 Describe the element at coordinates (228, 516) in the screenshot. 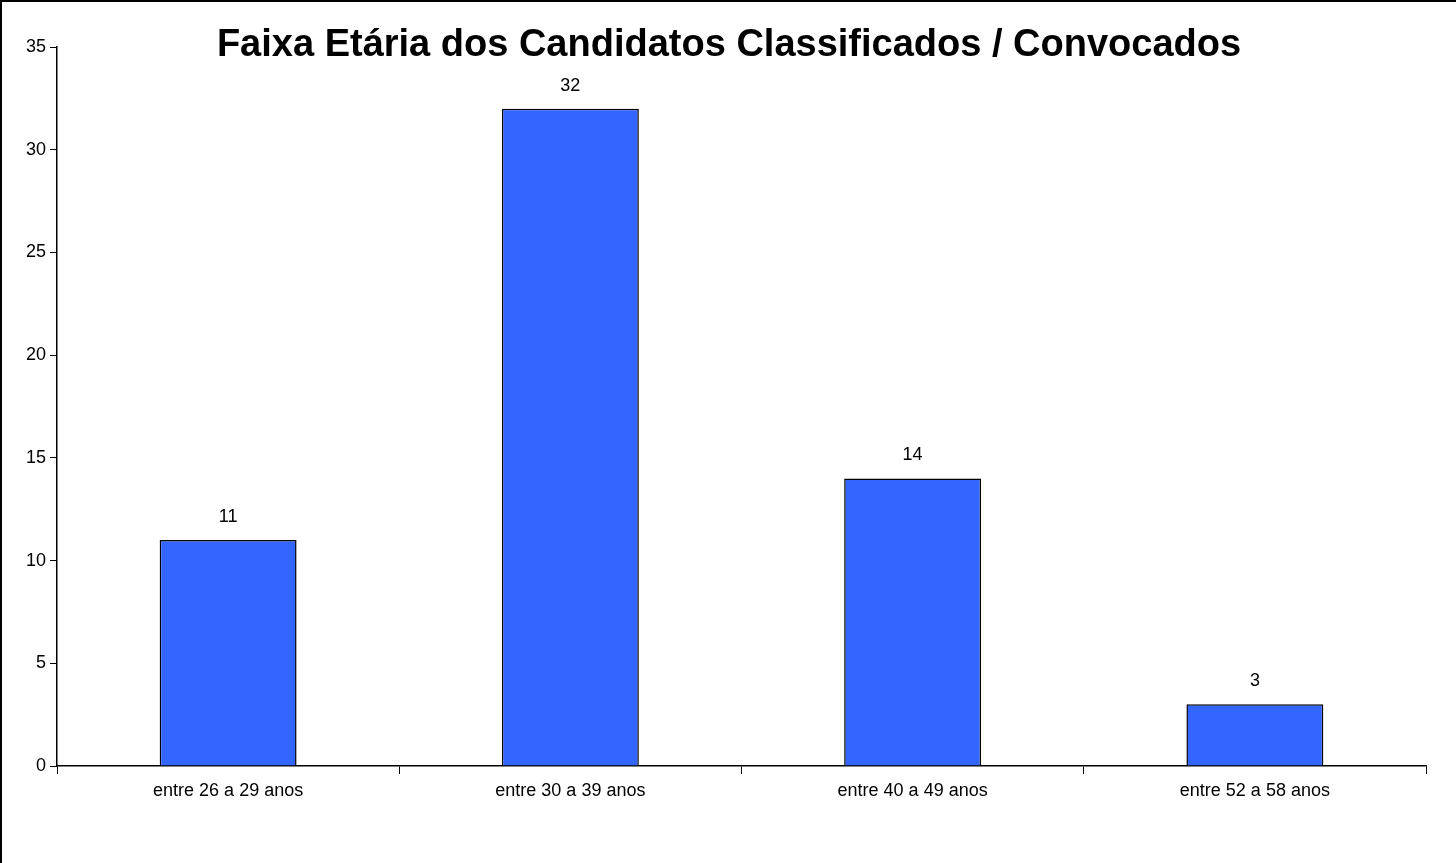

I see `data-label: 11` at that location.